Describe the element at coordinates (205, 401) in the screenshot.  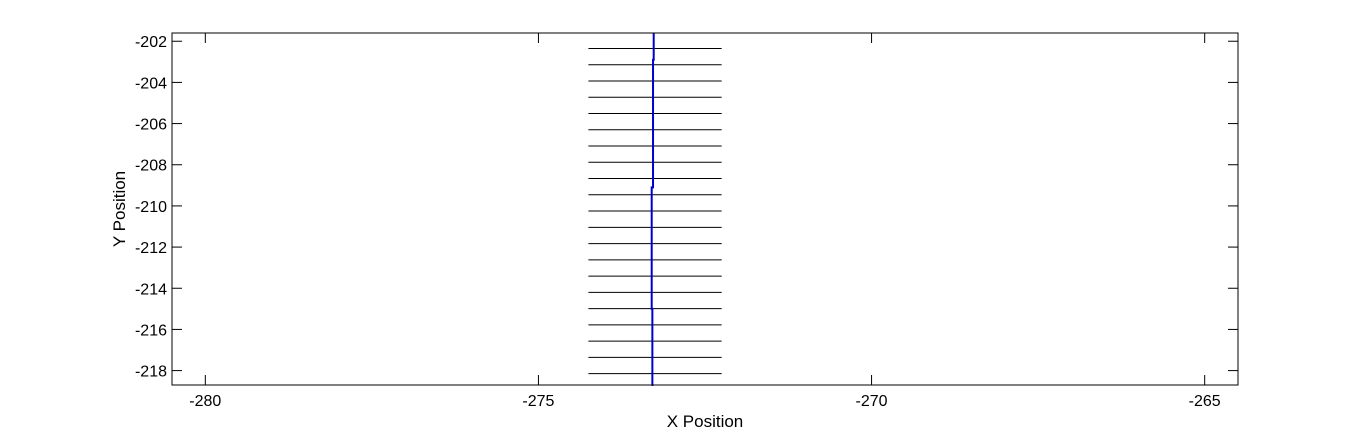
I see `x-tick-label: -280` at that location.